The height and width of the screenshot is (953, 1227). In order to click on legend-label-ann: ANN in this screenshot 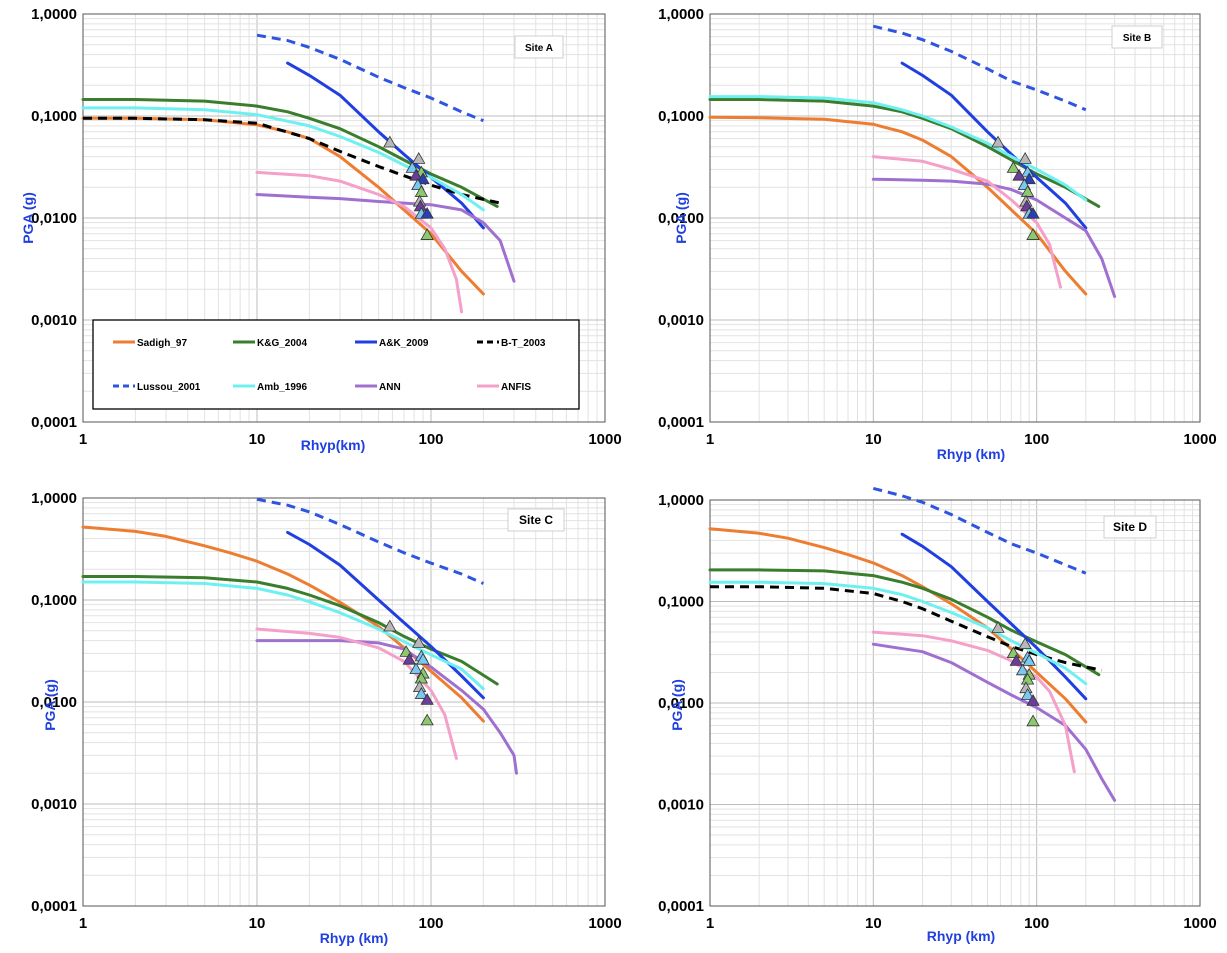, I will do `click(390, 387)`.